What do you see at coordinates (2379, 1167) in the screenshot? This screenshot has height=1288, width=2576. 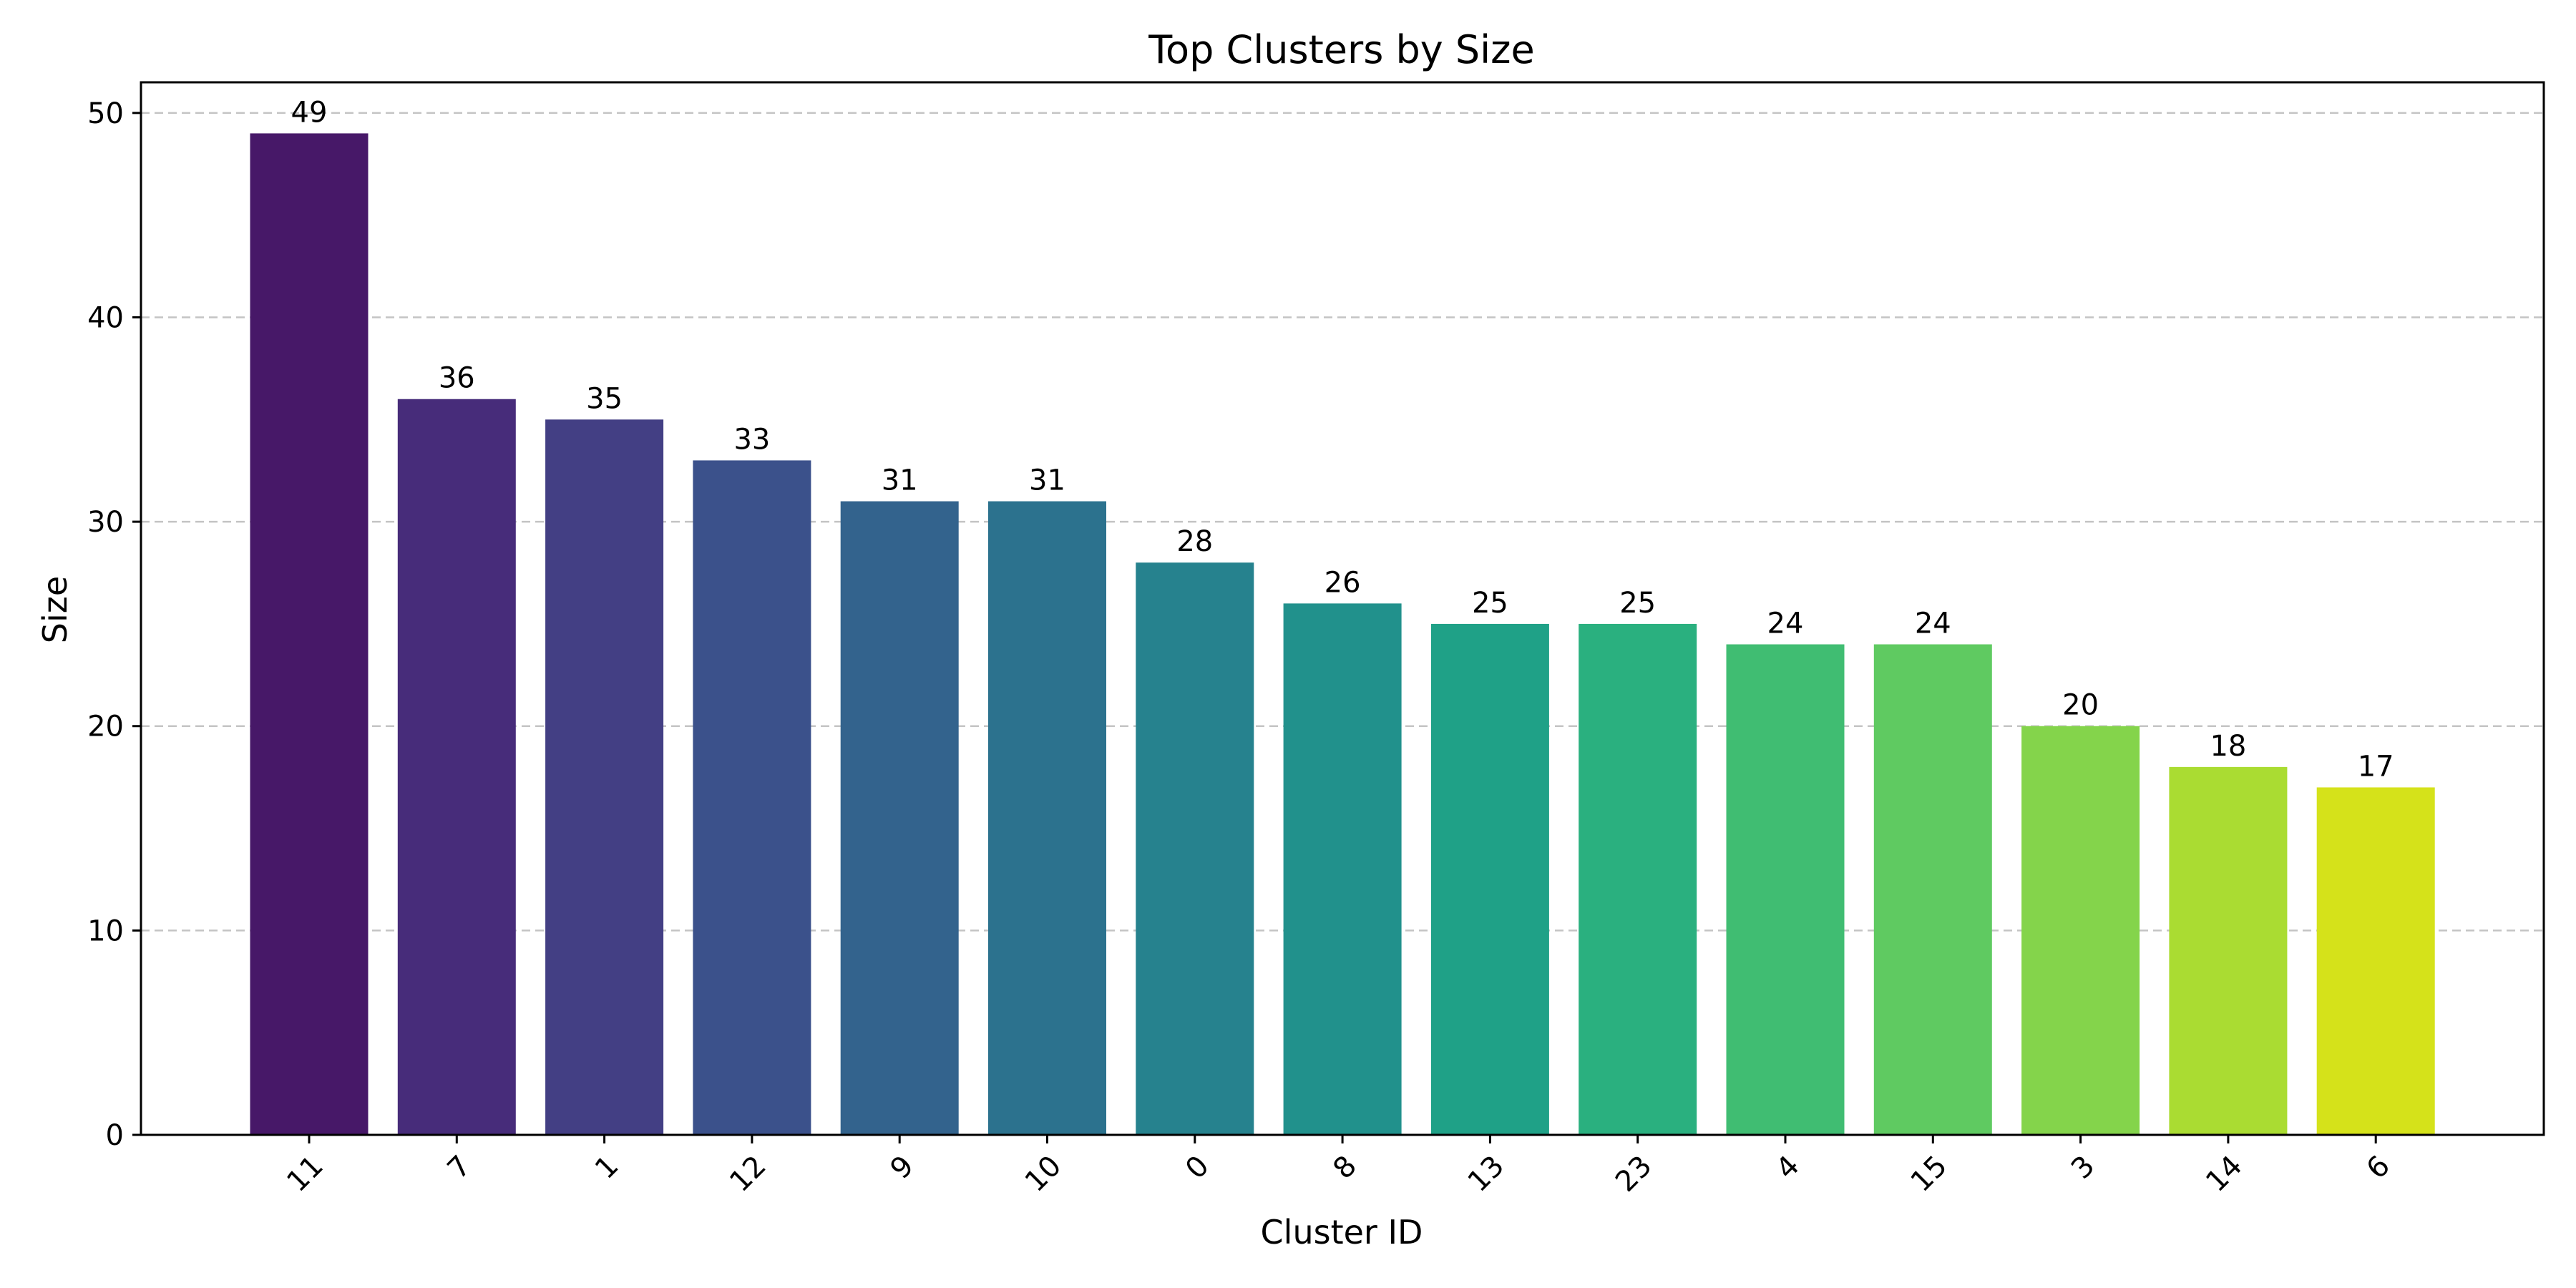 I see `x-tick-label-6: 6` at bounding box center [2379, 1167].